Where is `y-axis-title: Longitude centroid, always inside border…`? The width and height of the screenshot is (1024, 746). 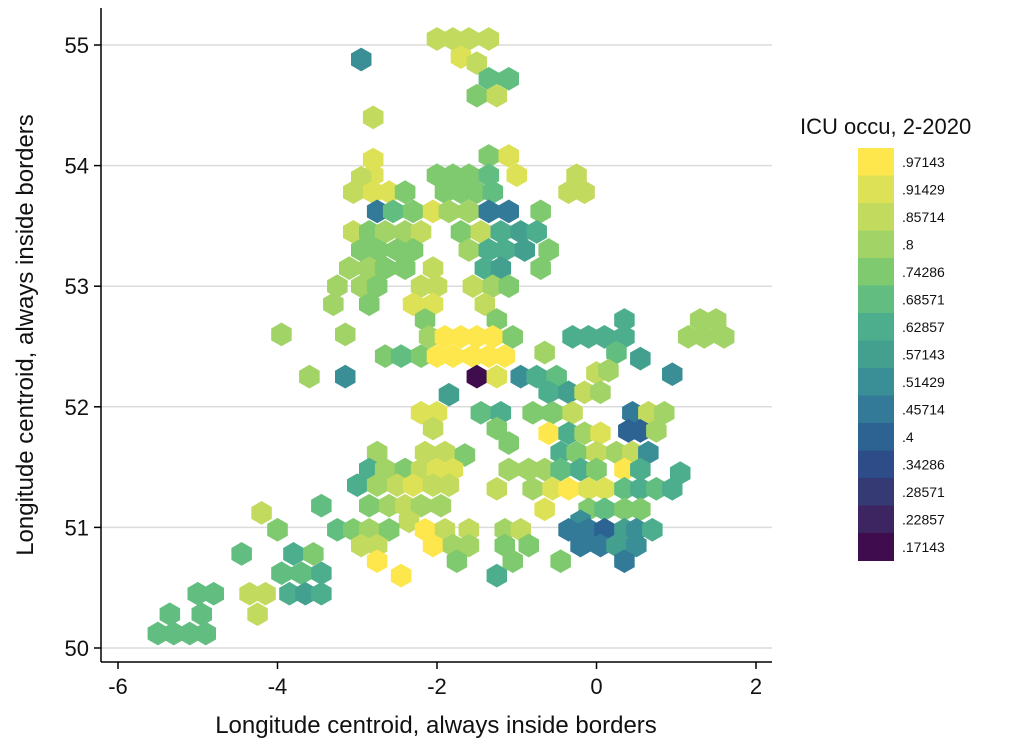
y-axis-title: Longitude centroid, always inside border… is located at coordinates (25, 335).